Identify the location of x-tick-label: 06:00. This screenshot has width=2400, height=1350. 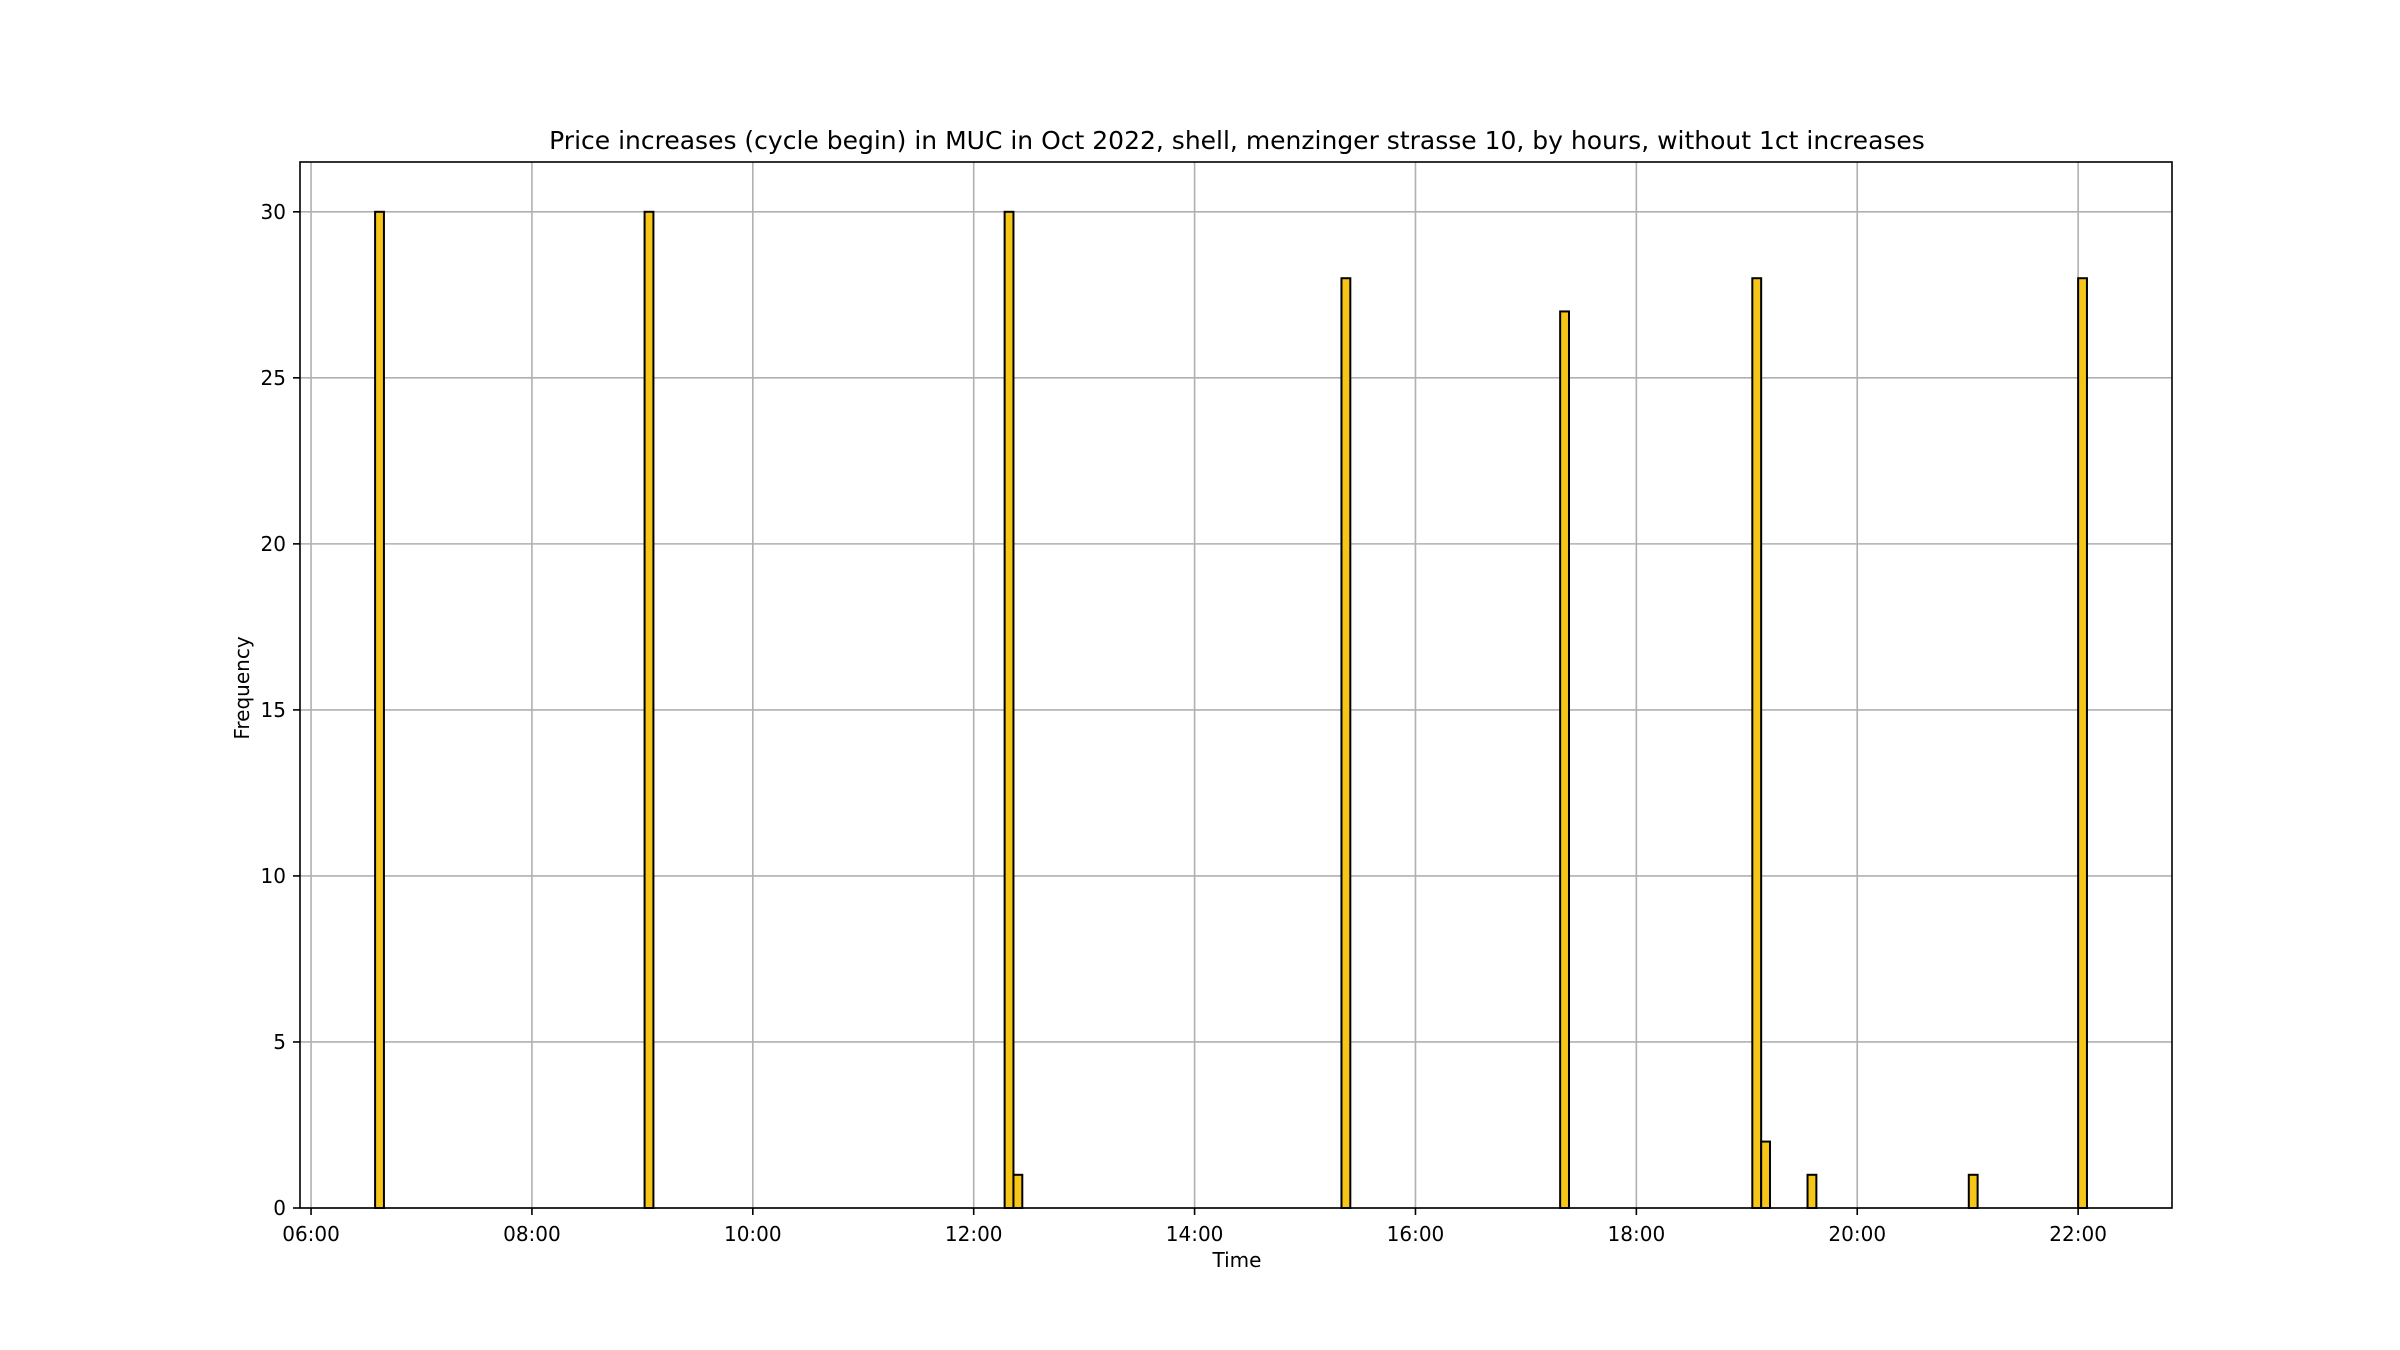
(311, 1234).